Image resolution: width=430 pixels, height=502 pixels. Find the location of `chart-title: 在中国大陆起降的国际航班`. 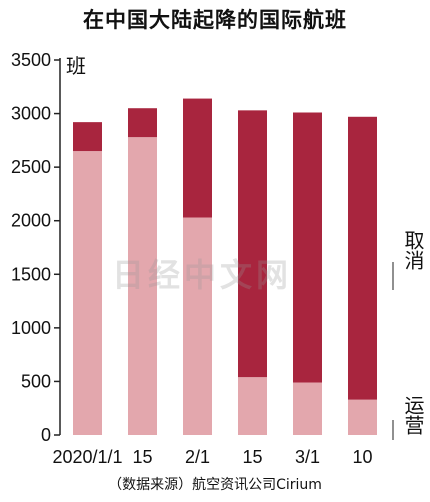

chart-title: 在中国大陆起降的国际航班 is located at coordinates (215, 20).